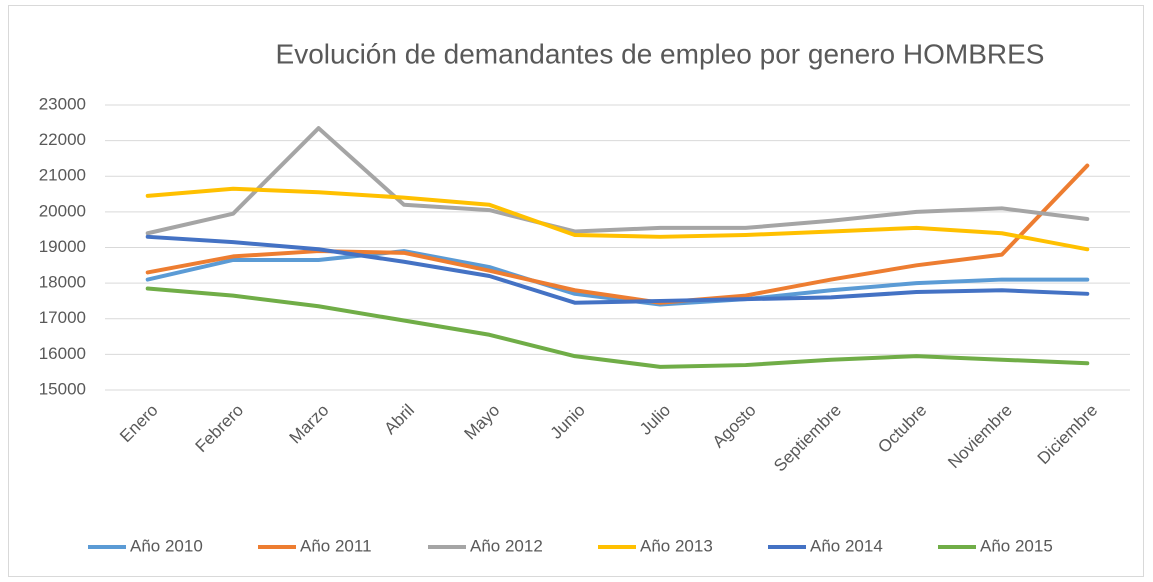 Image resolution: width=1153 pixels, height=582 pixels. Describe the element at coordinates (62, 139) in the screenshot. I see `y-tick-label: 22000` at that location.